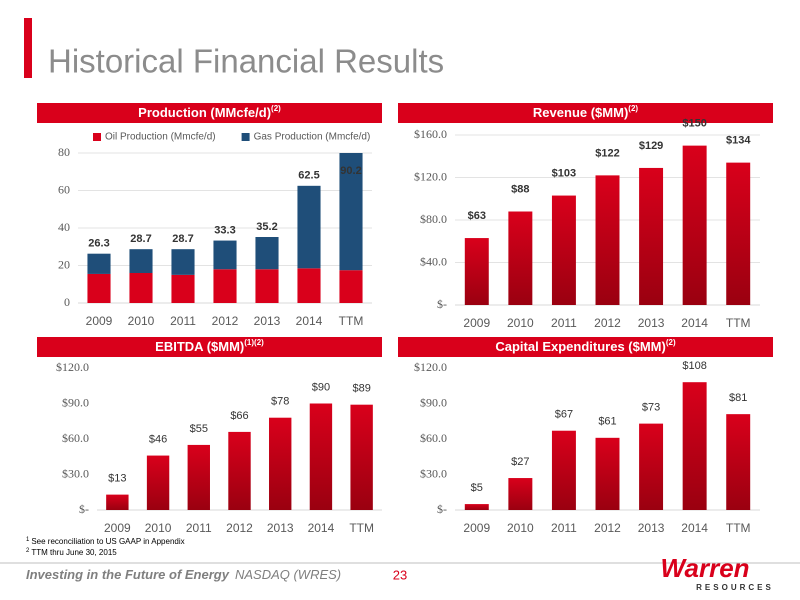  What do you see at coordinates (400, 574) in the screenshot?
I see `page-number: 23` at bounding box center [400, 574].